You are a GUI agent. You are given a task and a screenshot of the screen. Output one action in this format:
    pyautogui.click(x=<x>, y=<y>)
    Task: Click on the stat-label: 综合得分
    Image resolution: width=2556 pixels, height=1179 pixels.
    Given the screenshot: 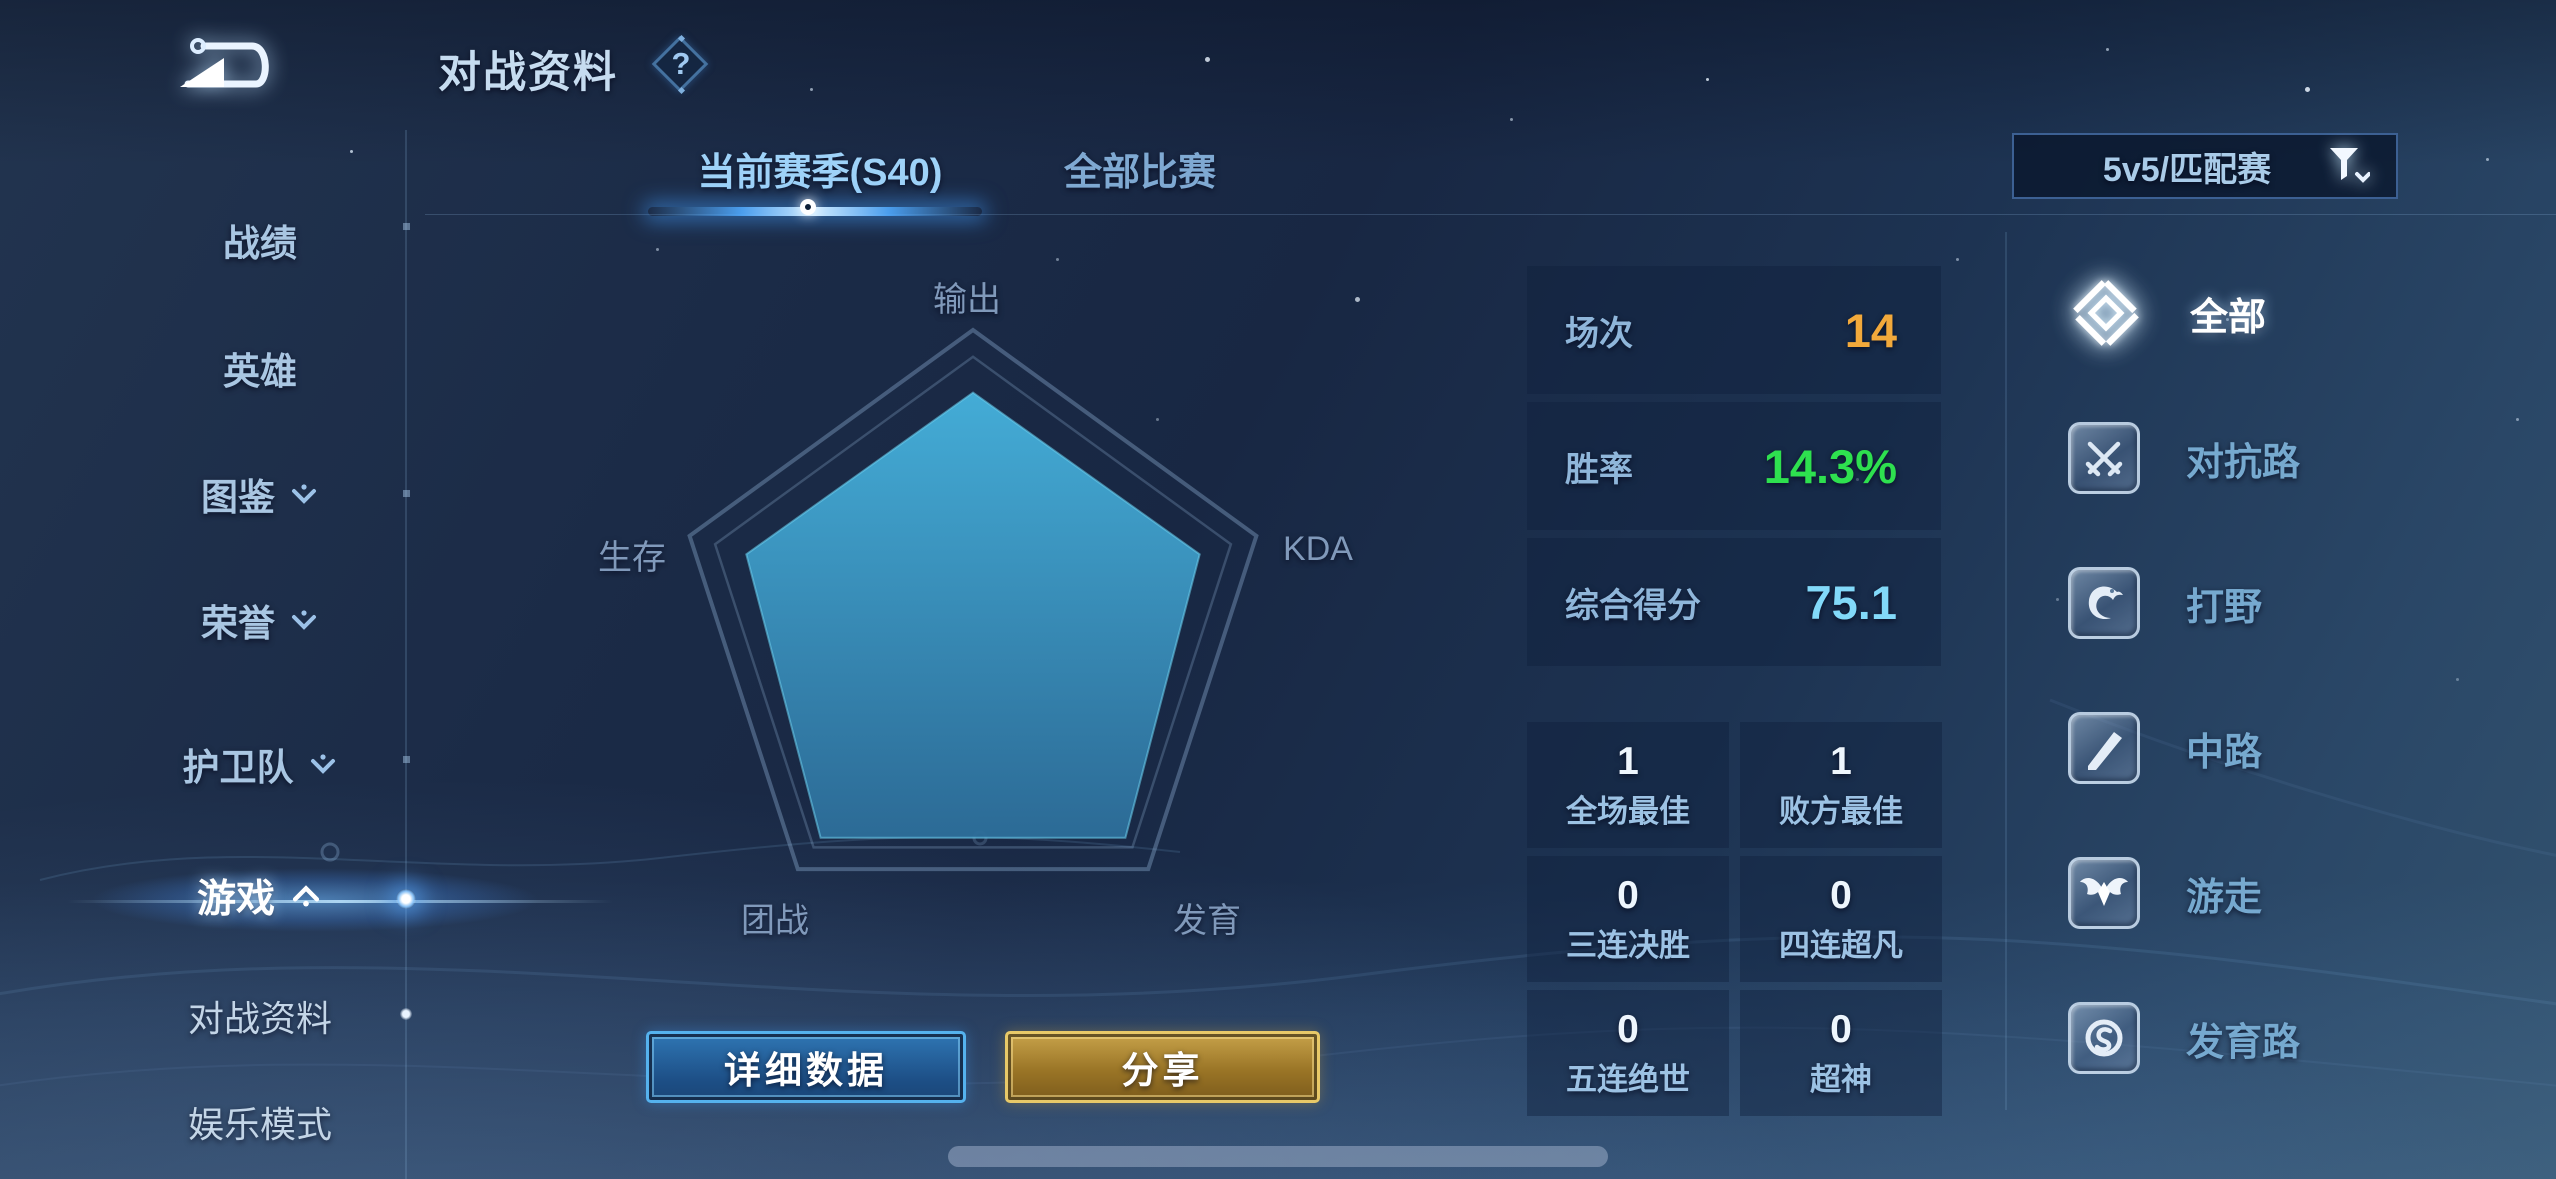 What is the action you would take?
    pyautogui.click(x=1633, y=605)
    